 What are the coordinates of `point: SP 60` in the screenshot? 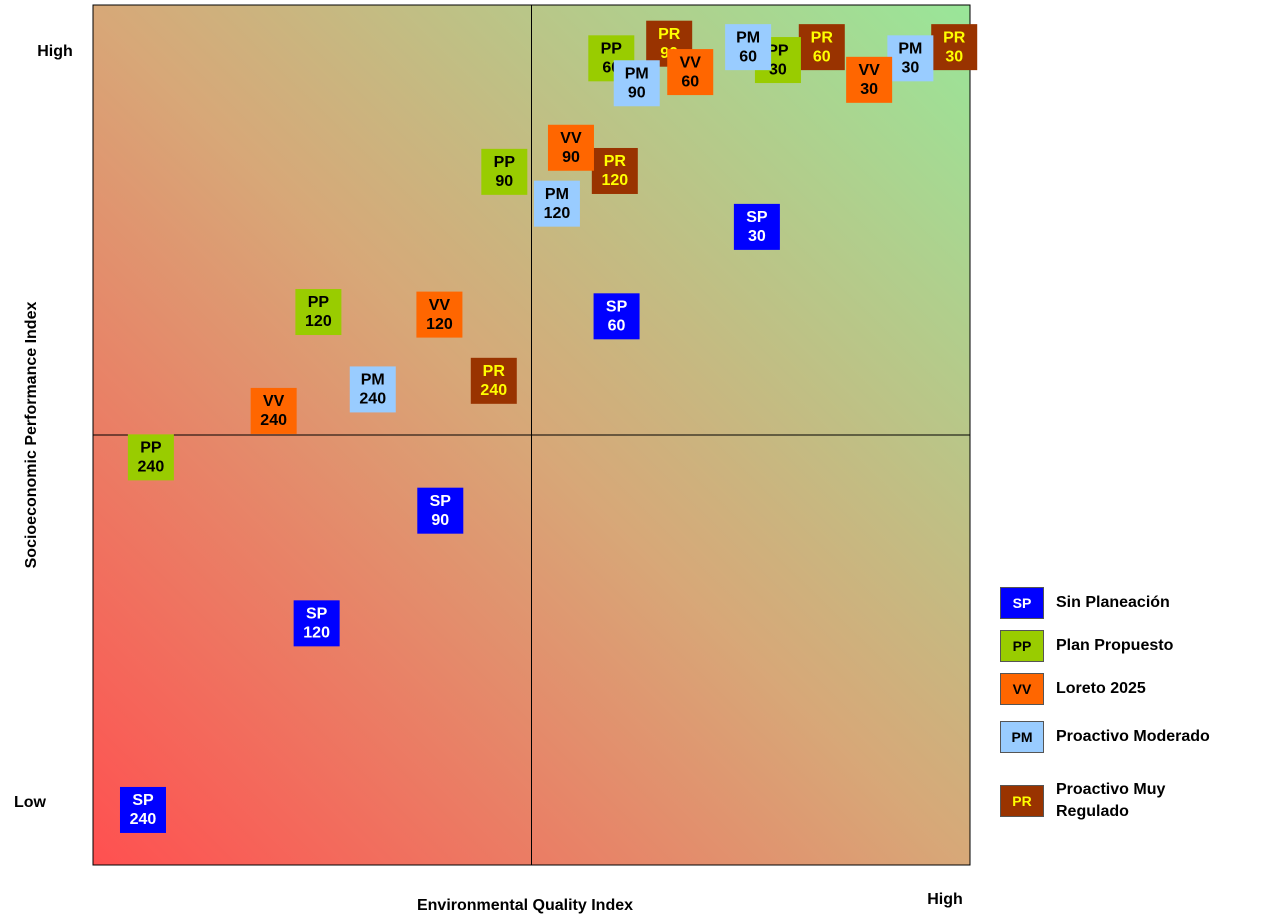 It's located at (616, 316).